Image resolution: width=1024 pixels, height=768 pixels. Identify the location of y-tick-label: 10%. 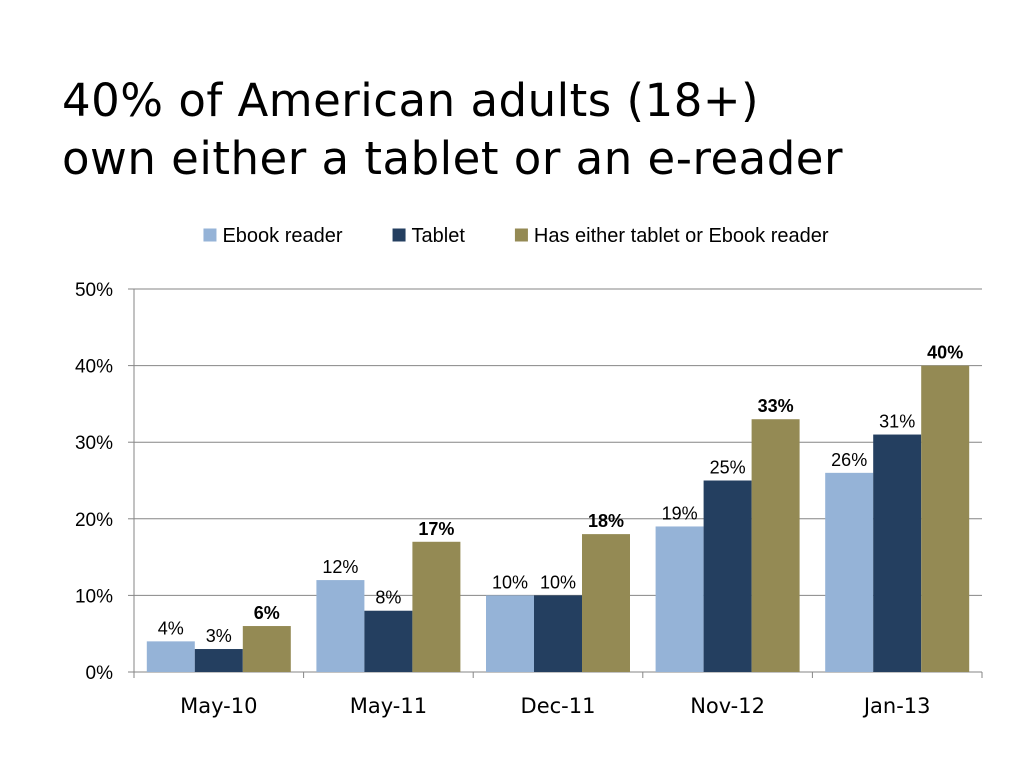
(94, 596).